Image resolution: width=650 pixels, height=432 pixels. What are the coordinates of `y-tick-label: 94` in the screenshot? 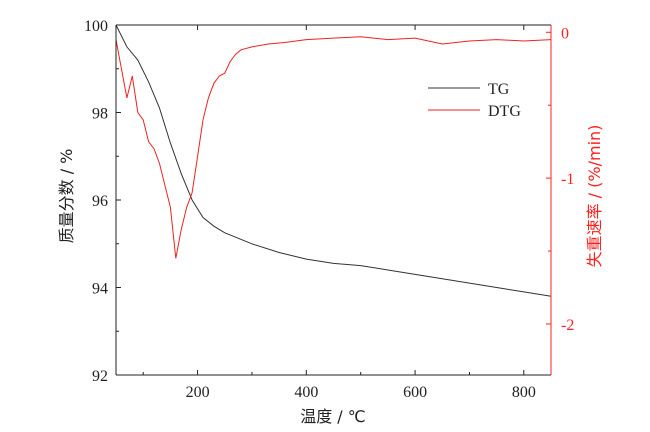 It's located at (100, 289).